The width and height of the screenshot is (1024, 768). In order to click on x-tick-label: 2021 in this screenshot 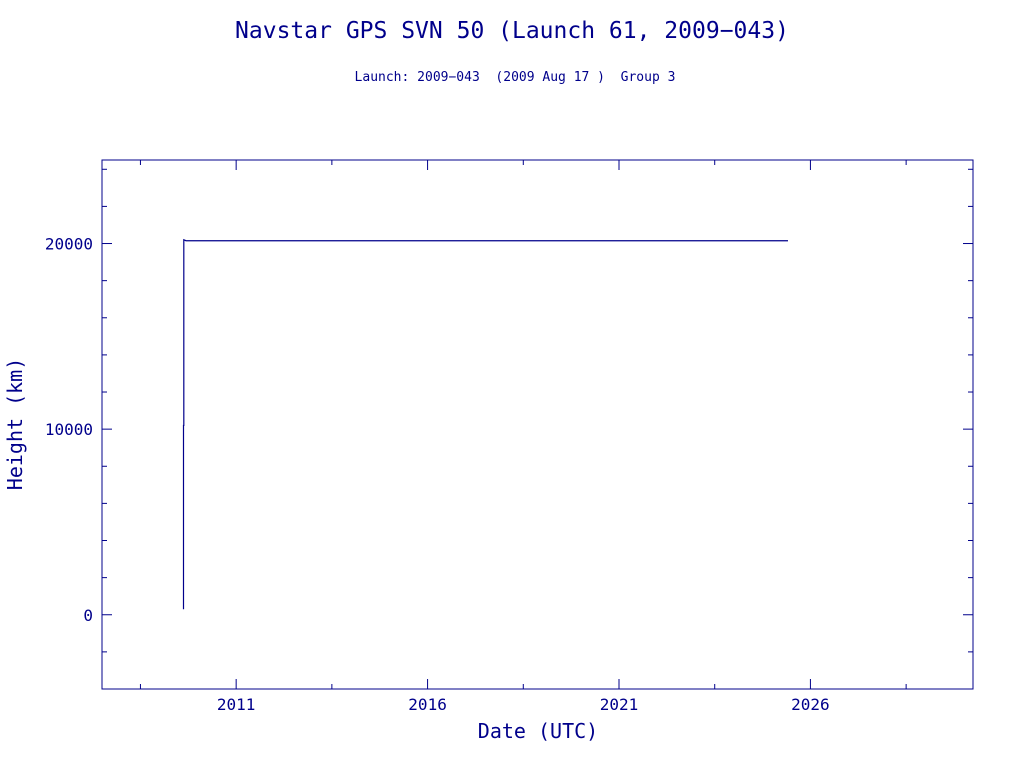, I will do `click(619, 704)`.